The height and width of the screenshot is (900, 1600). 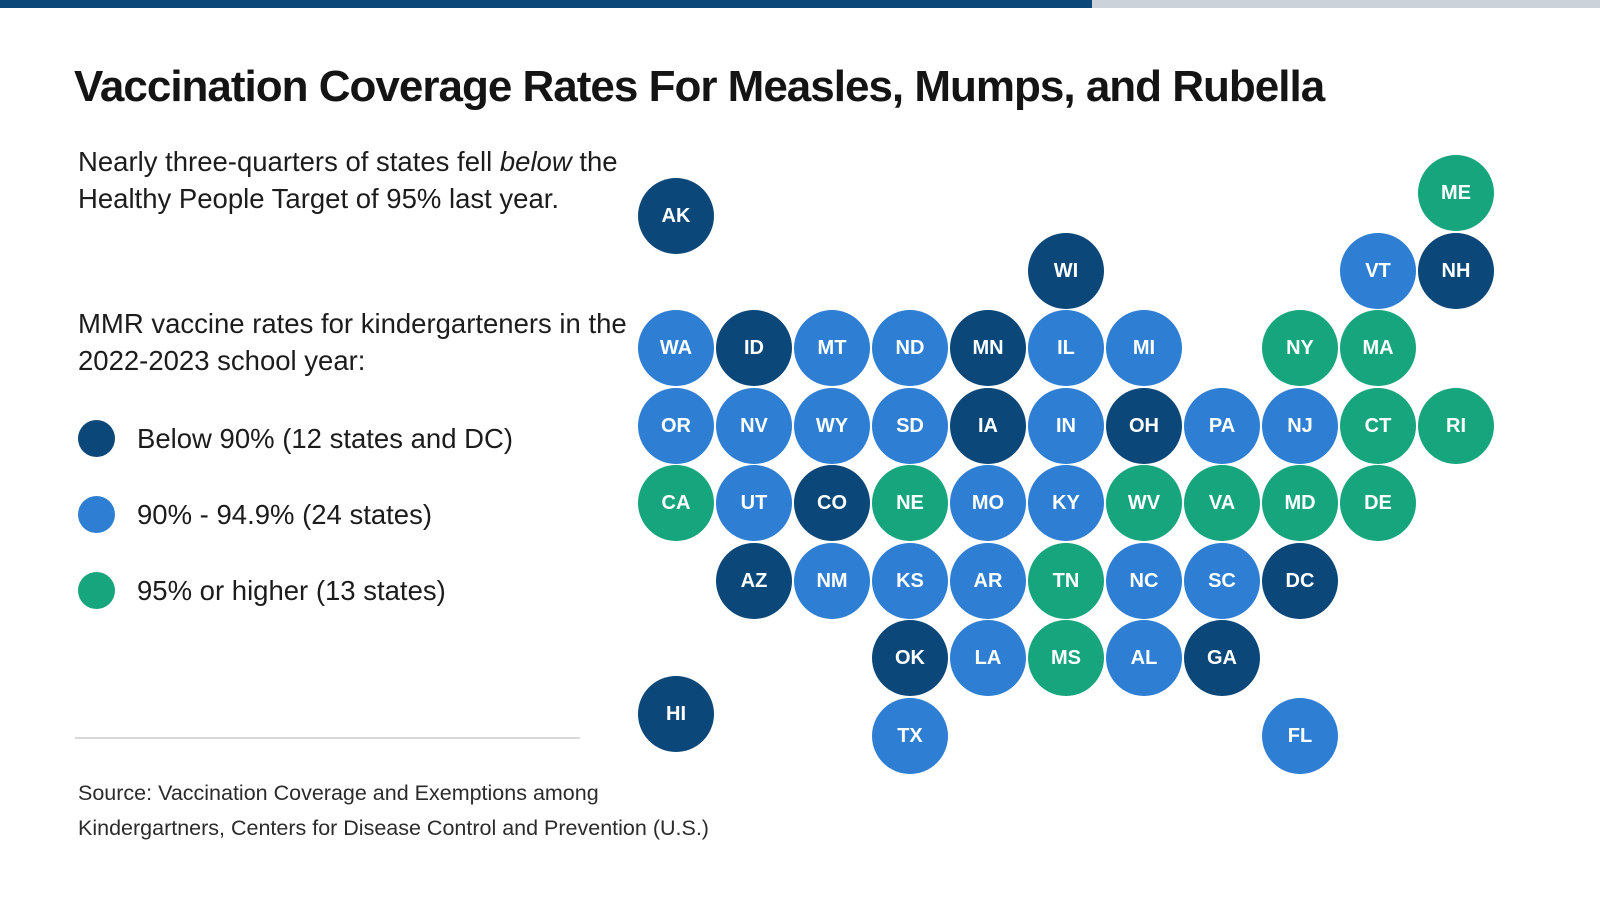 What do you see at coordinates (754, 426) in the screenshot?
I see `state-tile-nv: NV` at bounding box center [754, 426].